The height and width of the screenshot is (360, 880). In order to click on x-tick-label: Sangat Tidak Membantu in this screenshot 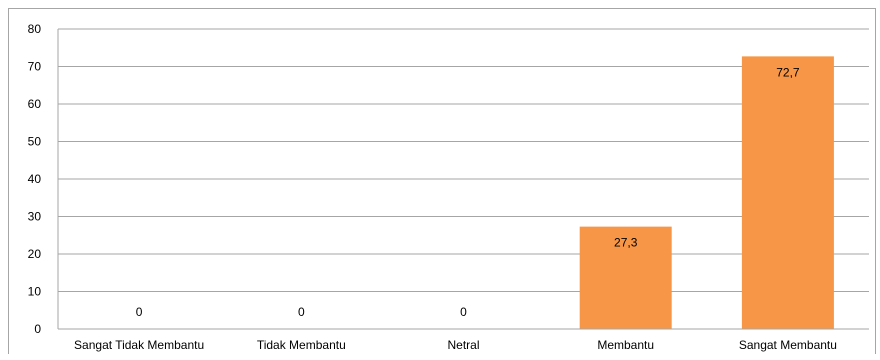, I will do `click(139, 345)`.